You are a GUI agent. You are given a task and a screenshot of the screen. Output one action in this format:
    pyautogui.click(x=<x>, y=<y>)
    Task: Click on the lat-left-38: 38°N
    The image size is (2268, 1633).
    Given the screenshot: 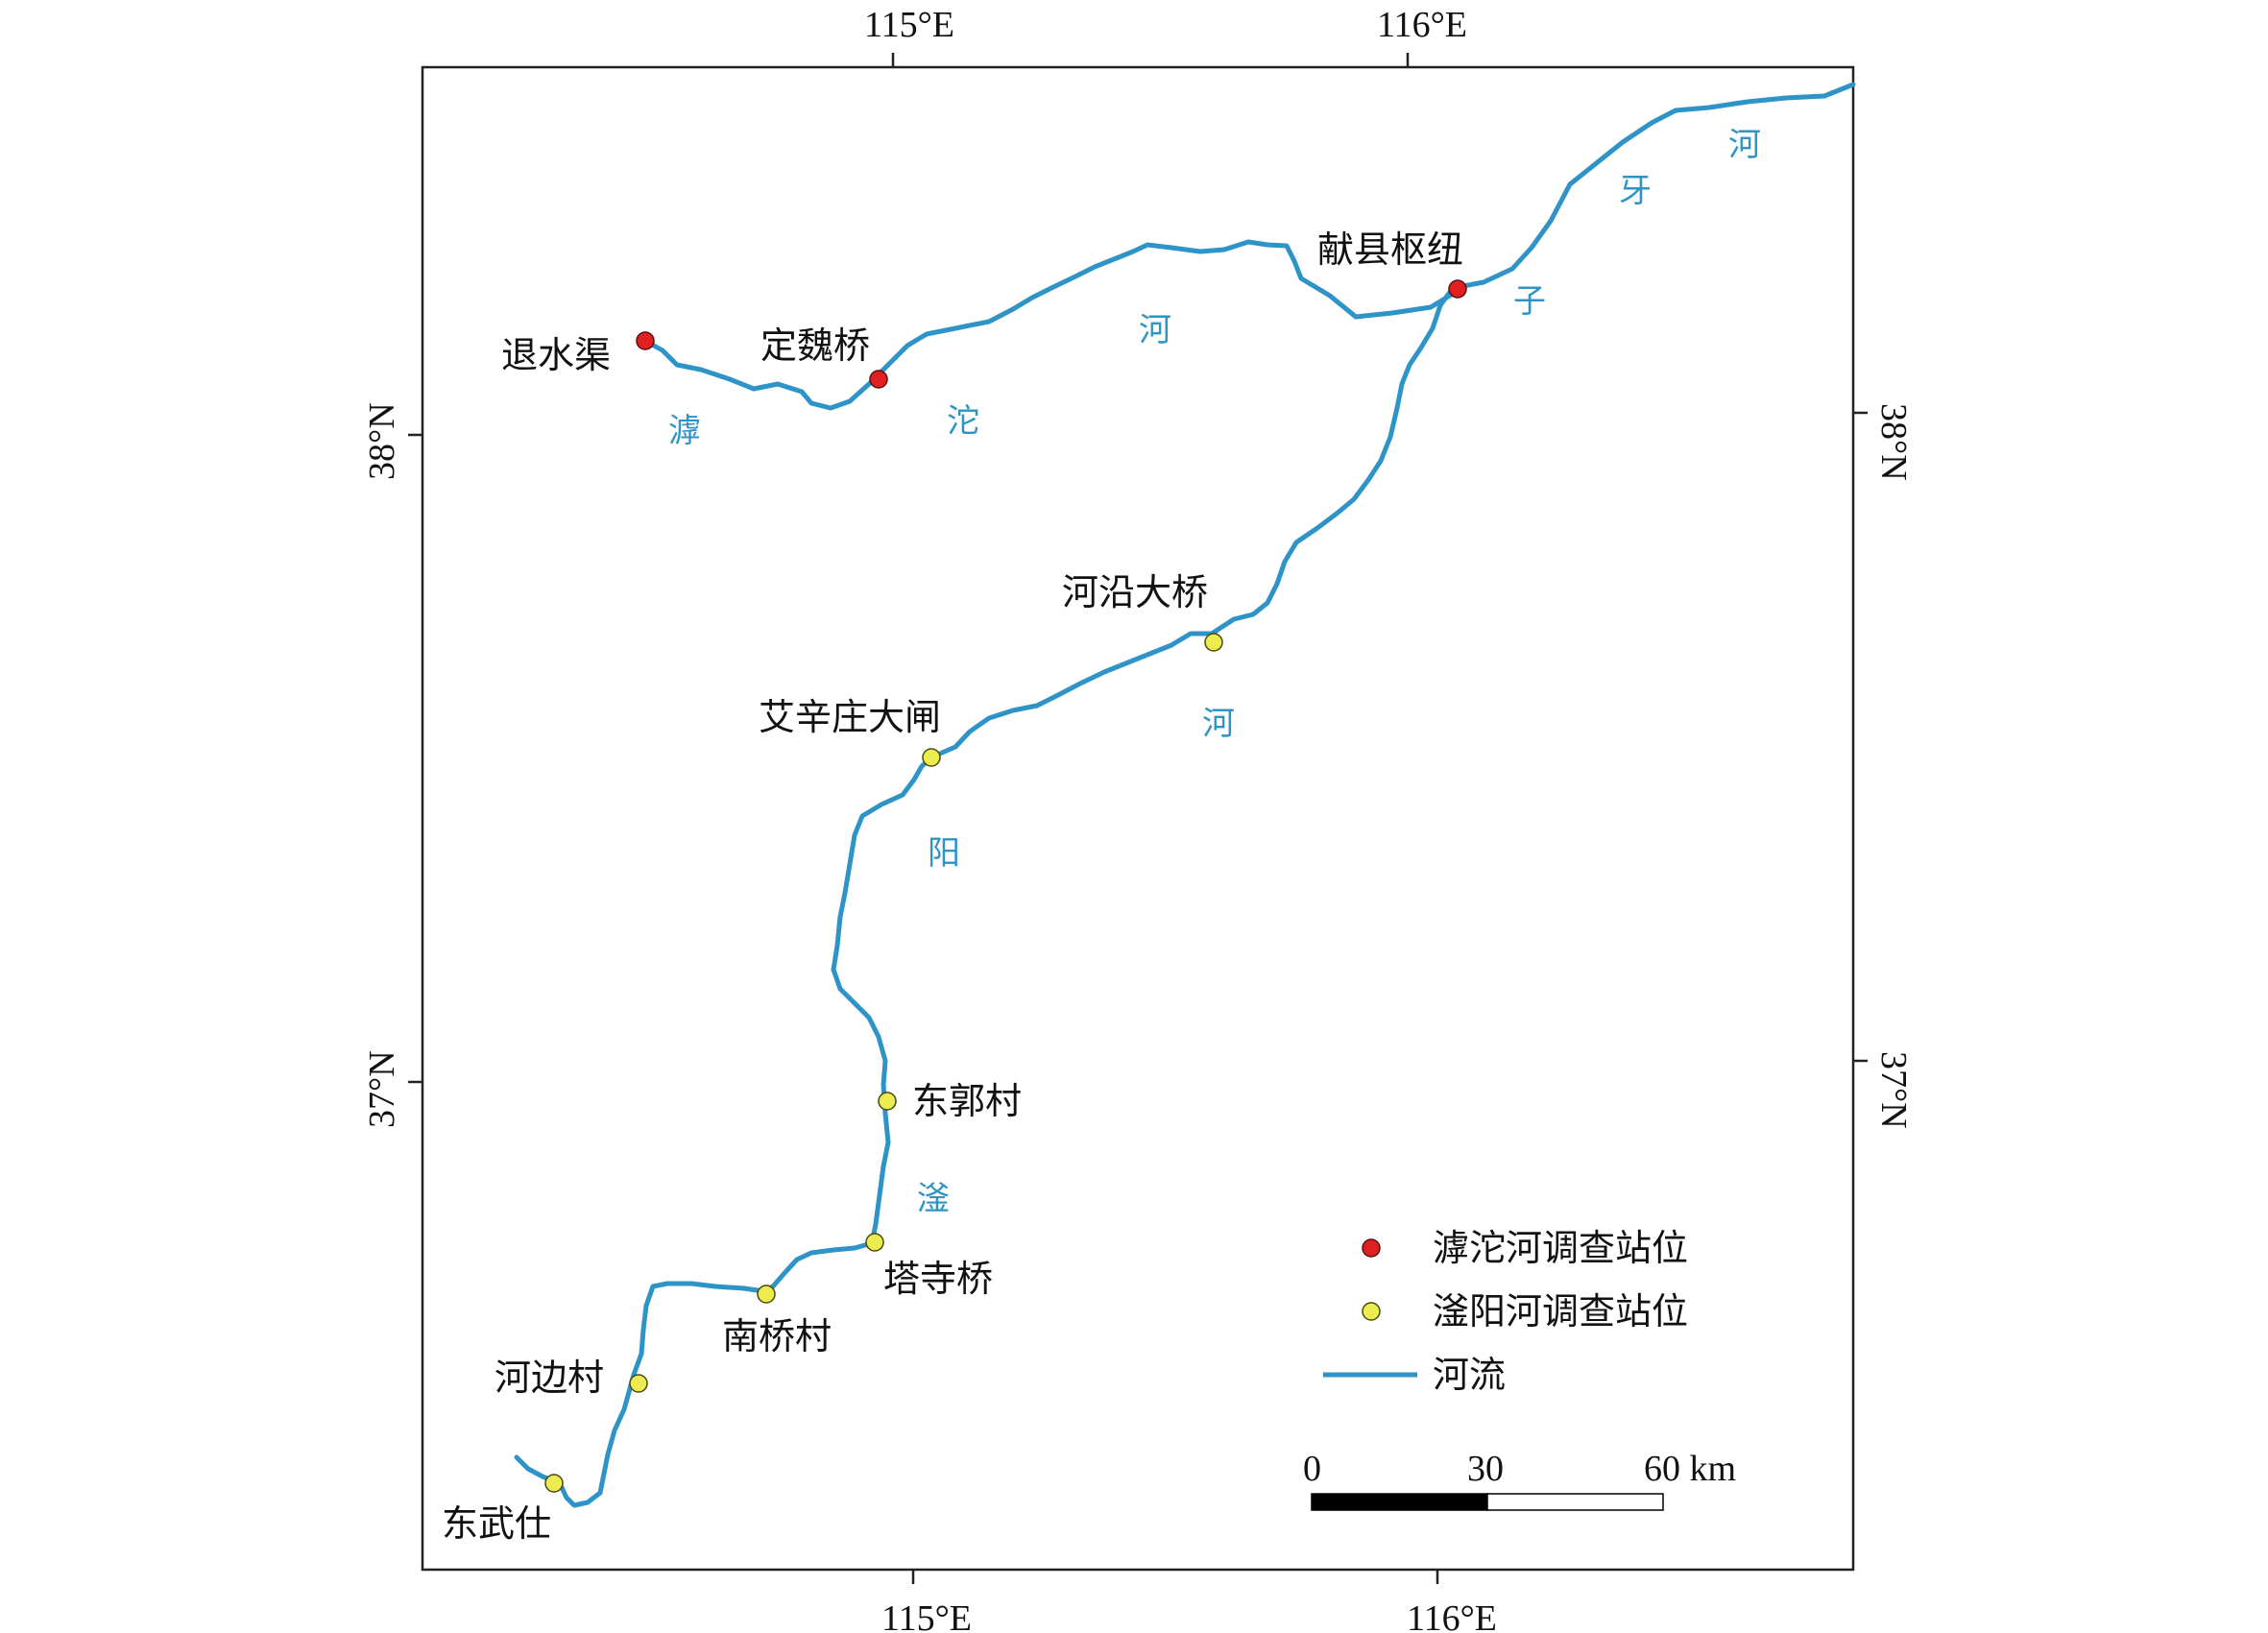 What is the action you would take?
    pyautogui.click(x=382, y=441)
    